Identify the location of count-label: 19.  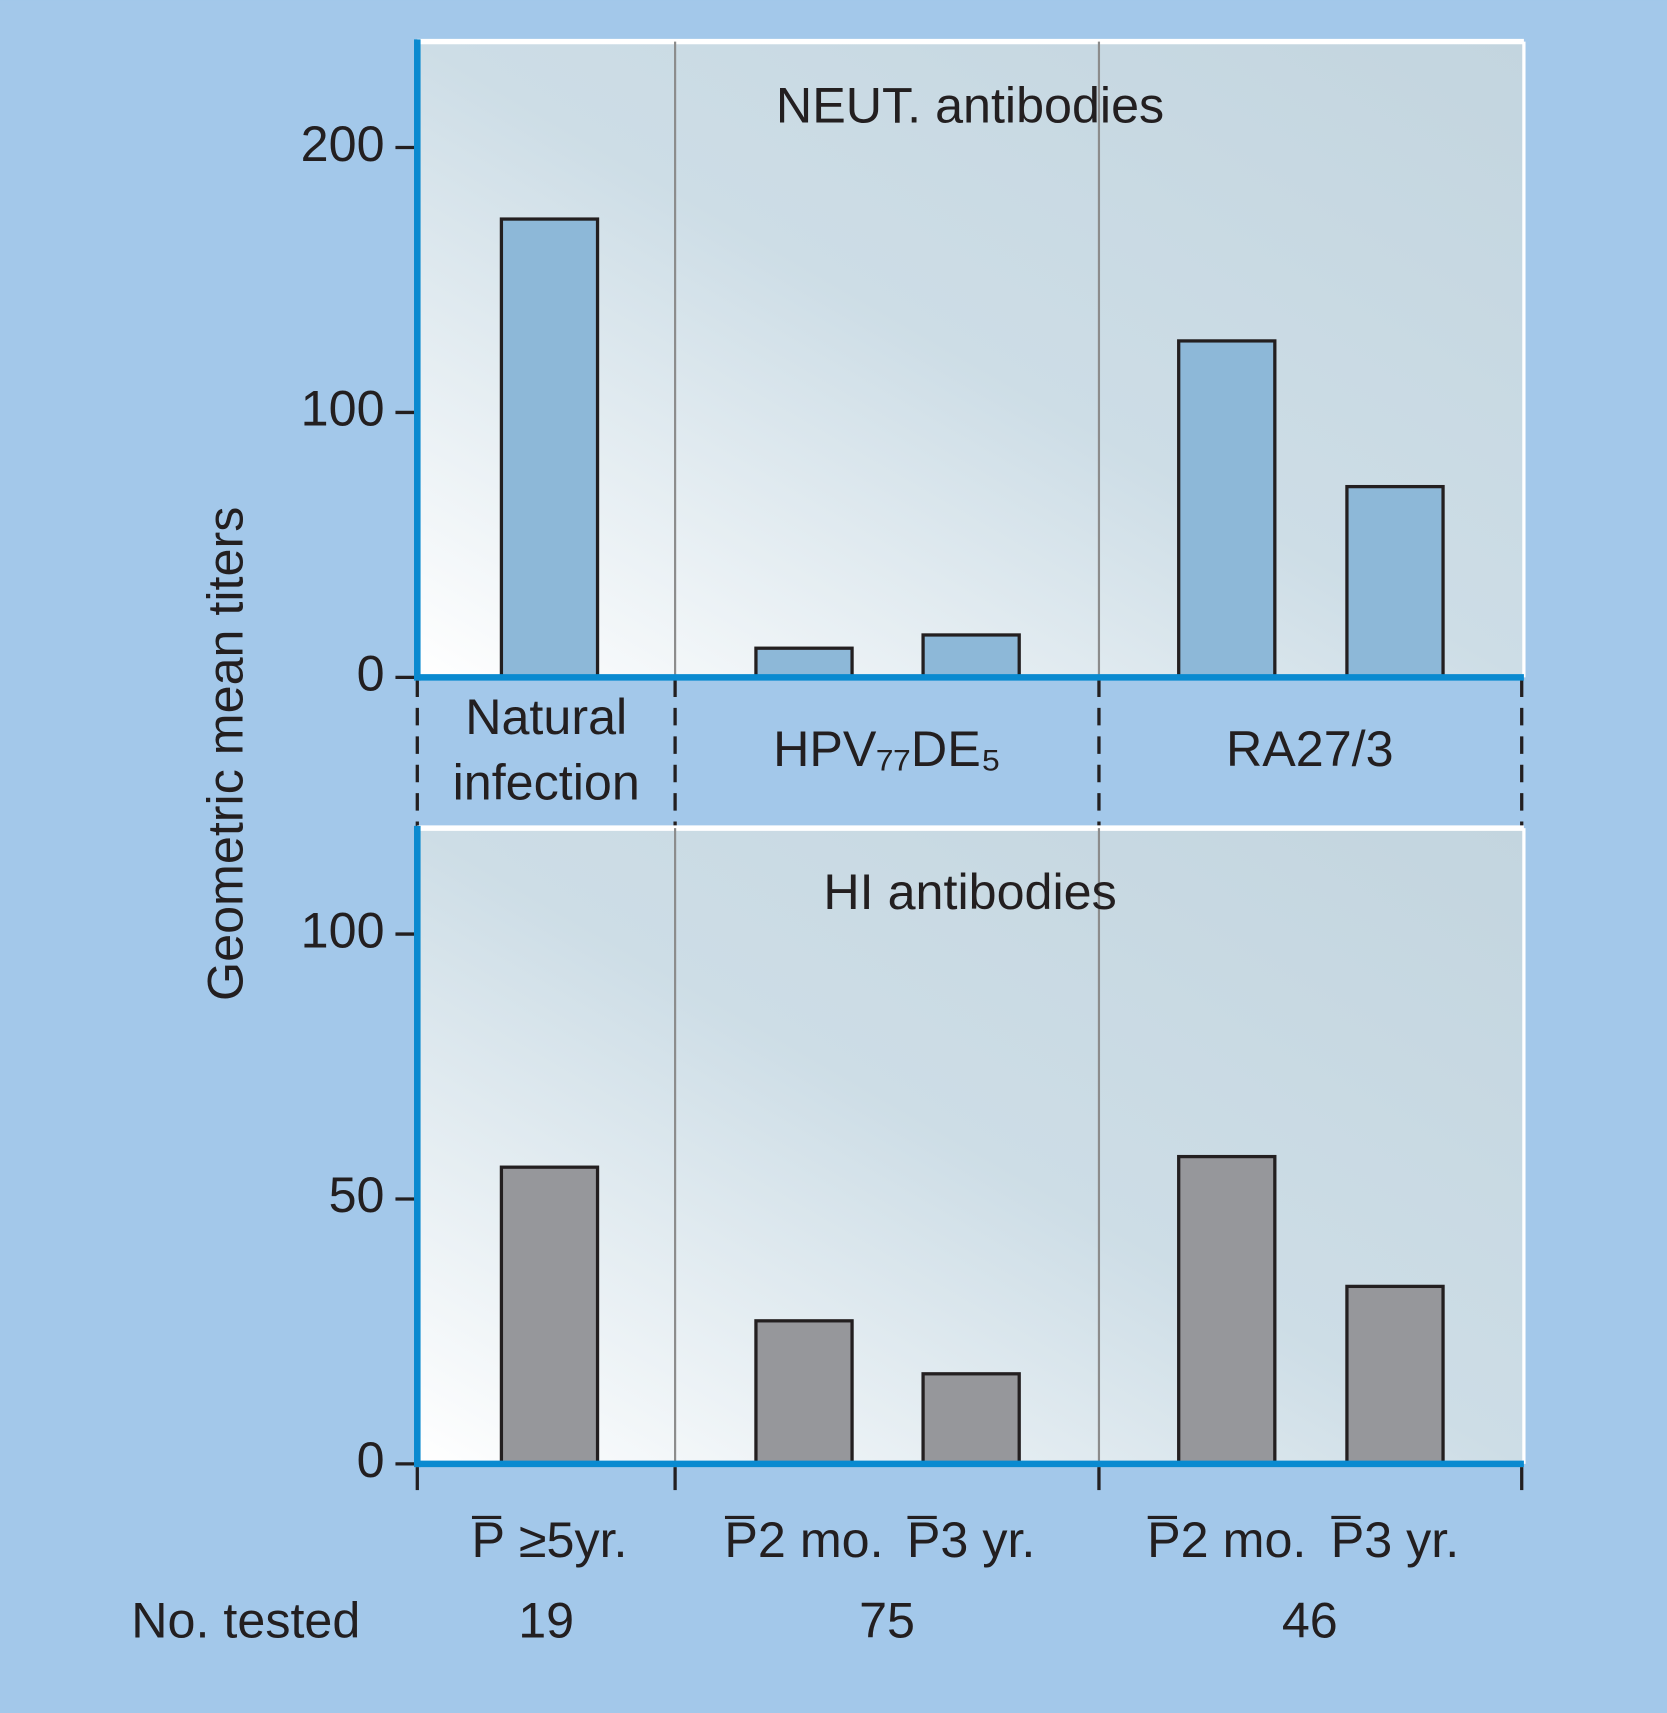
(546, 1621).